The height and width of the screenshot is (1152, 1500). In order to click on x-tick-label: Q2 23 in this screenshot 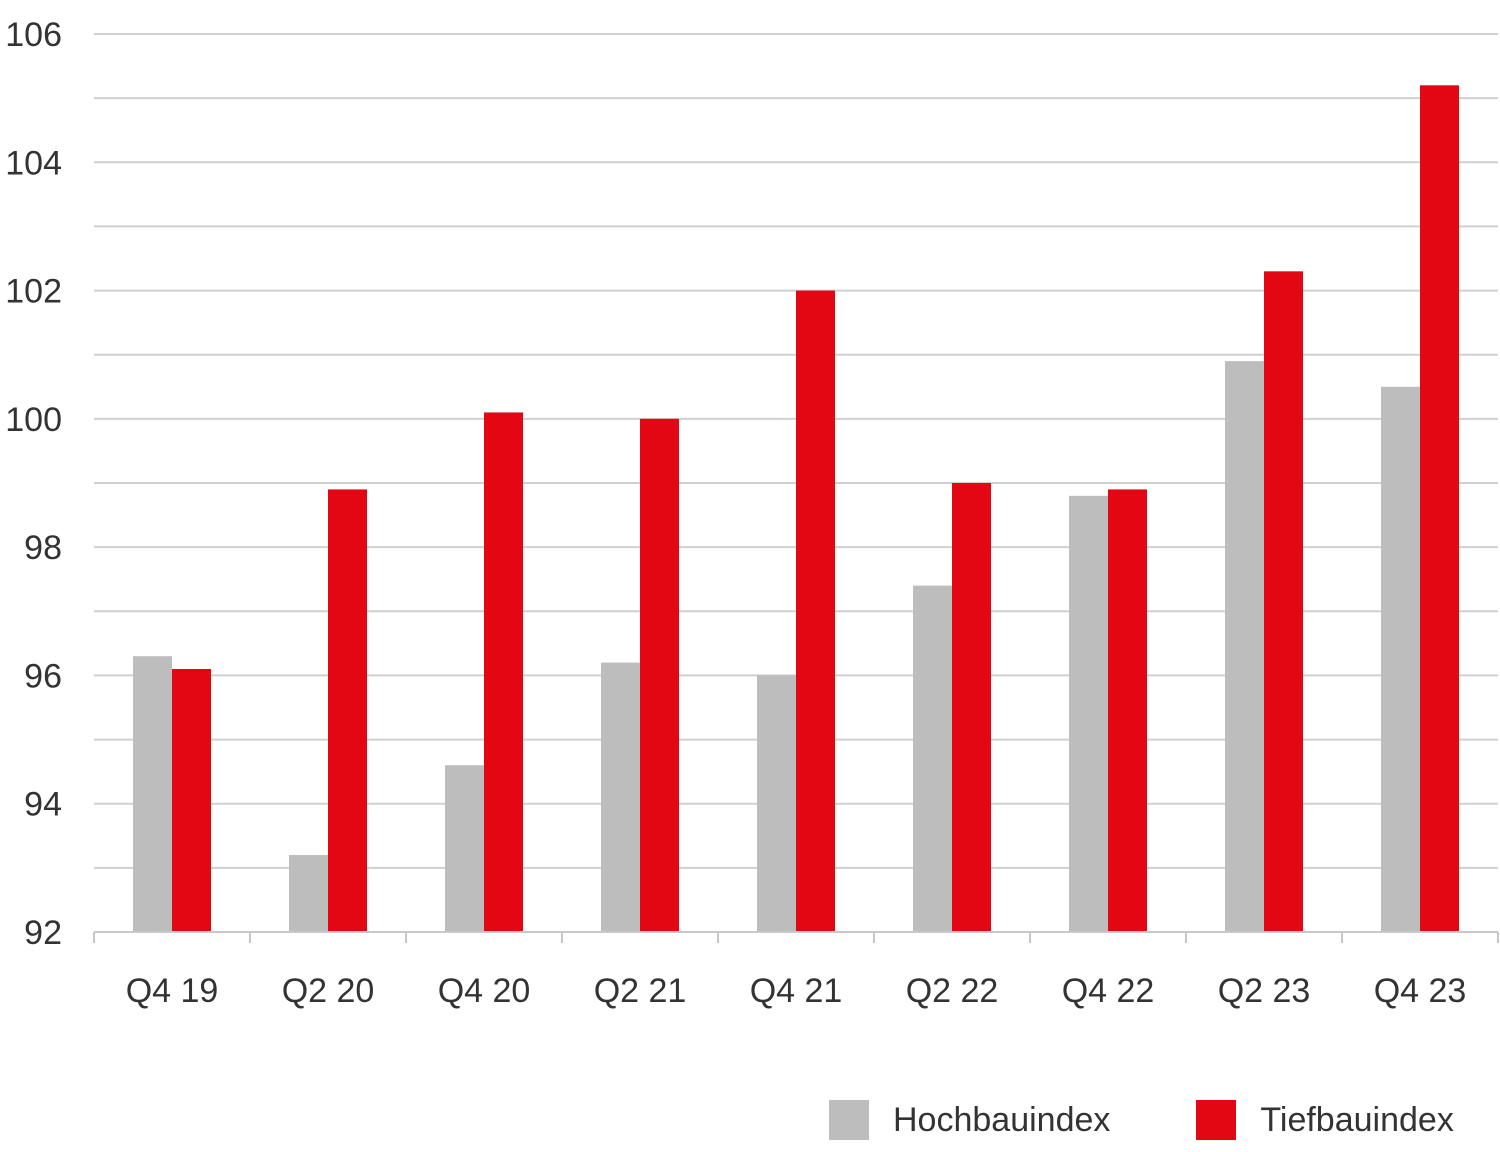, I will do `click(1264, 991)`.